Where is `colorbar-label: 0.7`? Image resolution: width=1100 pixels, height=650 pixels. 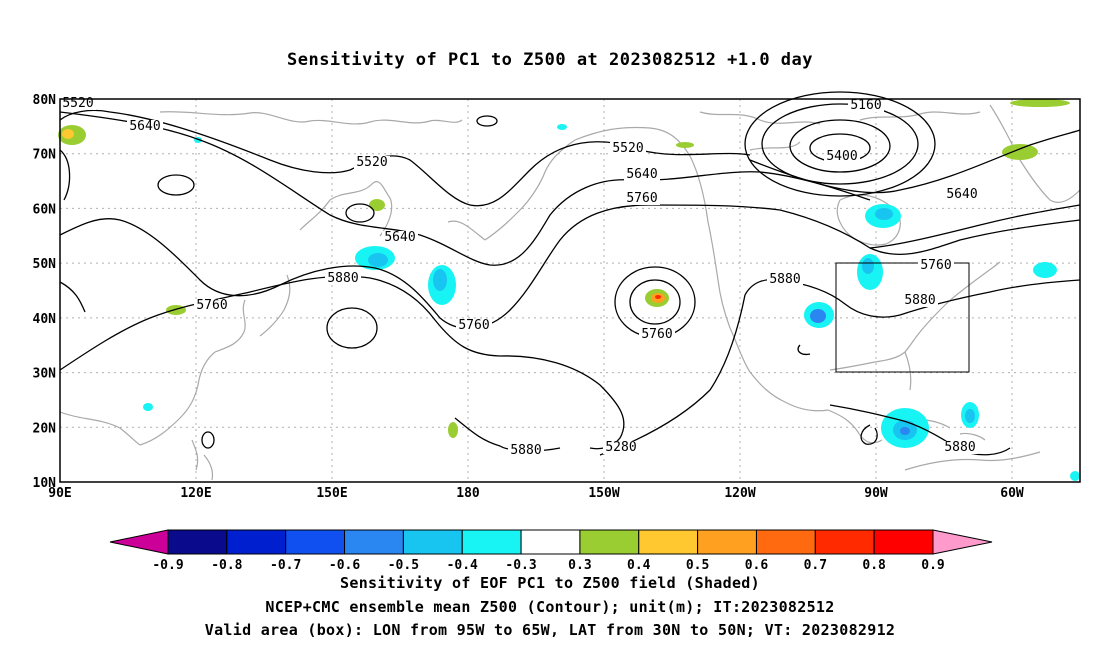
colorbar-label: 0.7 is located at coordinates (815, 565).